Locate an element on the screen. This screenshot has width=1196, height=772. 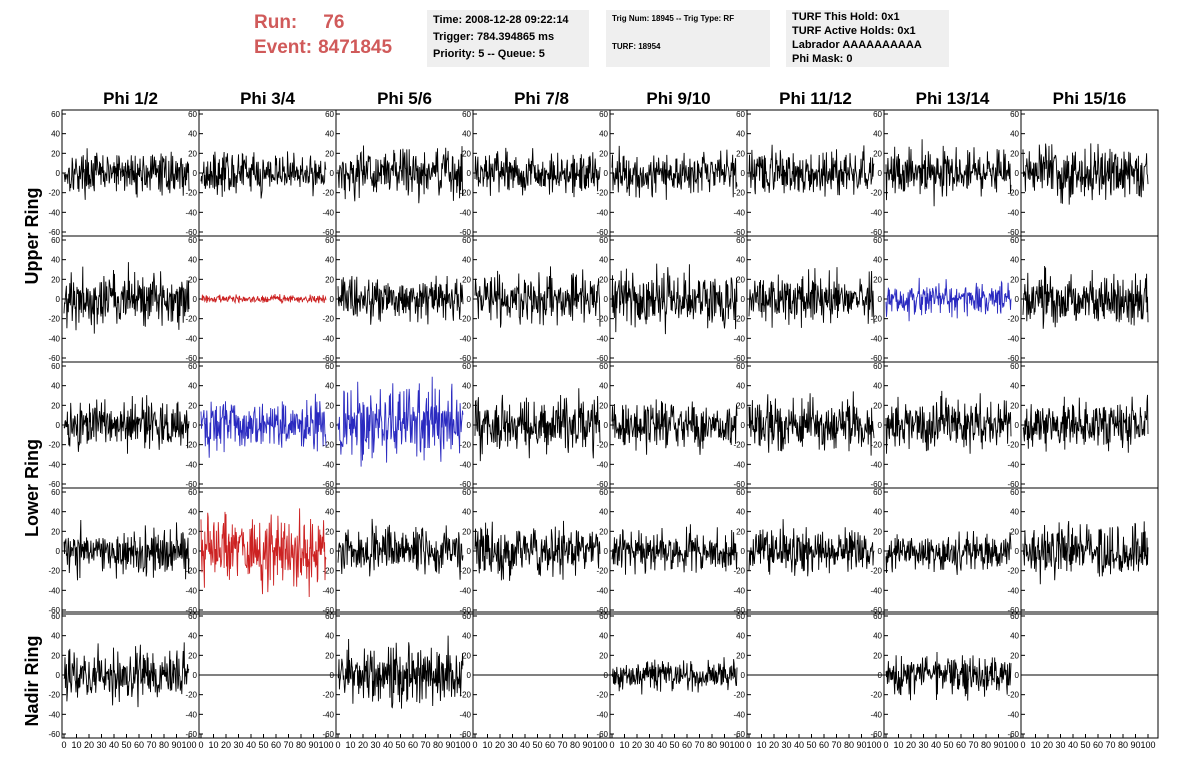
panel-frame is located at coordinates (815, 173).